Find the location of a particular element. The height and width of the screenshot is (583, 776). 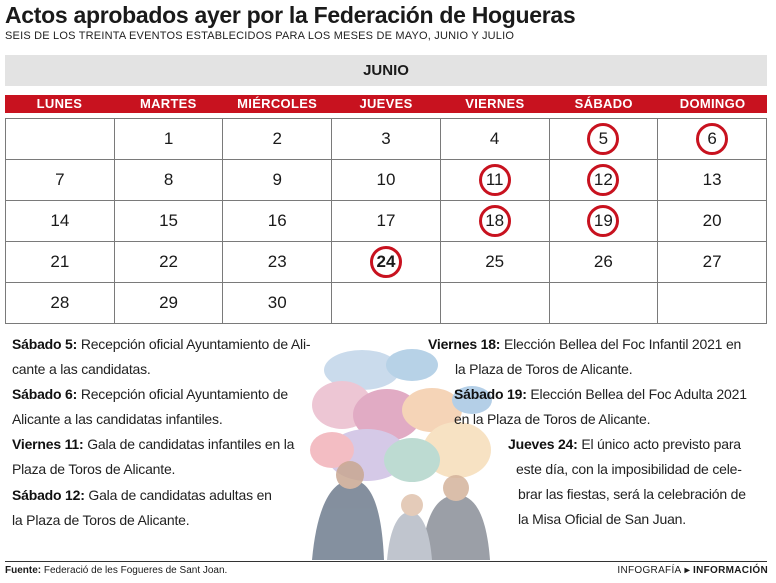

event-description: Recepción oficial Ayuntamiento de Ali- is located at coordinates (195, 344).